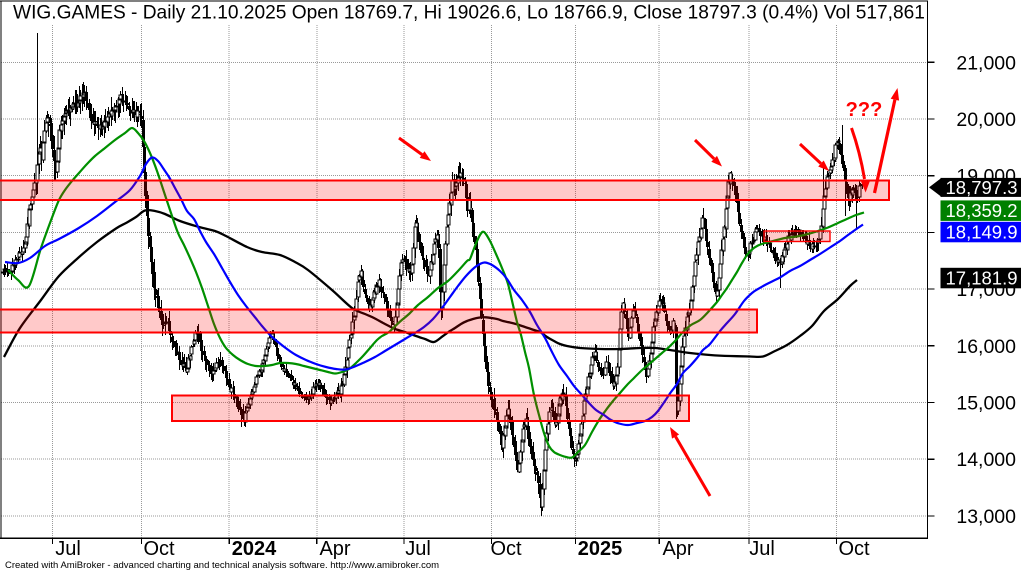 This screenshot has width=1021, height=572. What do you see at coordinates (600, 549) in the screenshot?
I see `svg-text: 2025` at bounding box center [600, 549].